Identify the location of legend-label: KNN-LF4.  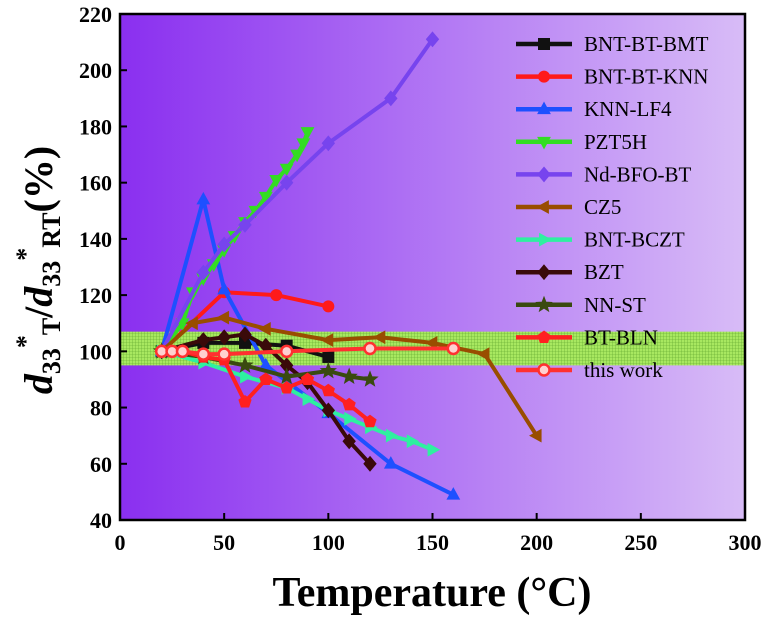
(628, 109).